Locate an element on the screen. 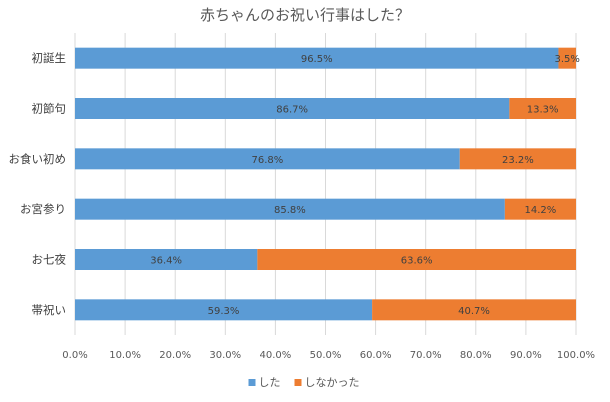 This screenshot has width=610, height=402. x-tick-label: 40.0% is located at coordinates (276, 355).